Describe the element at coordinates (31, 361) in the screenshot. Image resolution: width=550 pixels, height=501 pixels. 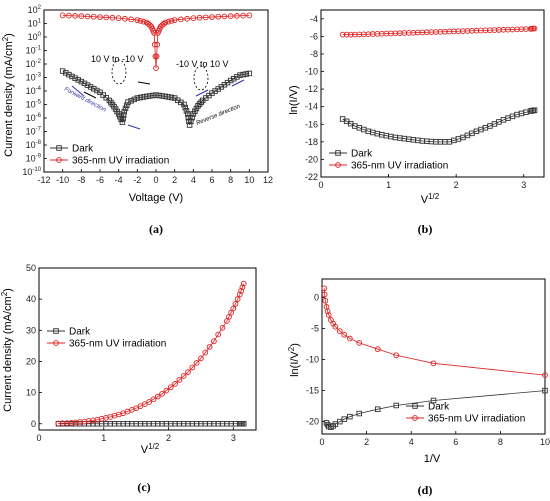
I see `y-tick-label-2: 20` at that location.